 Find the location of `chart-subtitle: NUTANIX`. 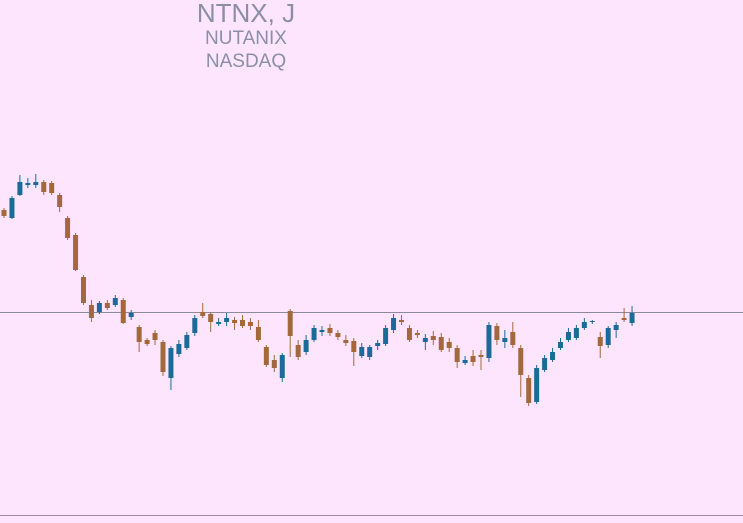

chart-subtitle: NUTANIX is located at coordinates (246, 38).